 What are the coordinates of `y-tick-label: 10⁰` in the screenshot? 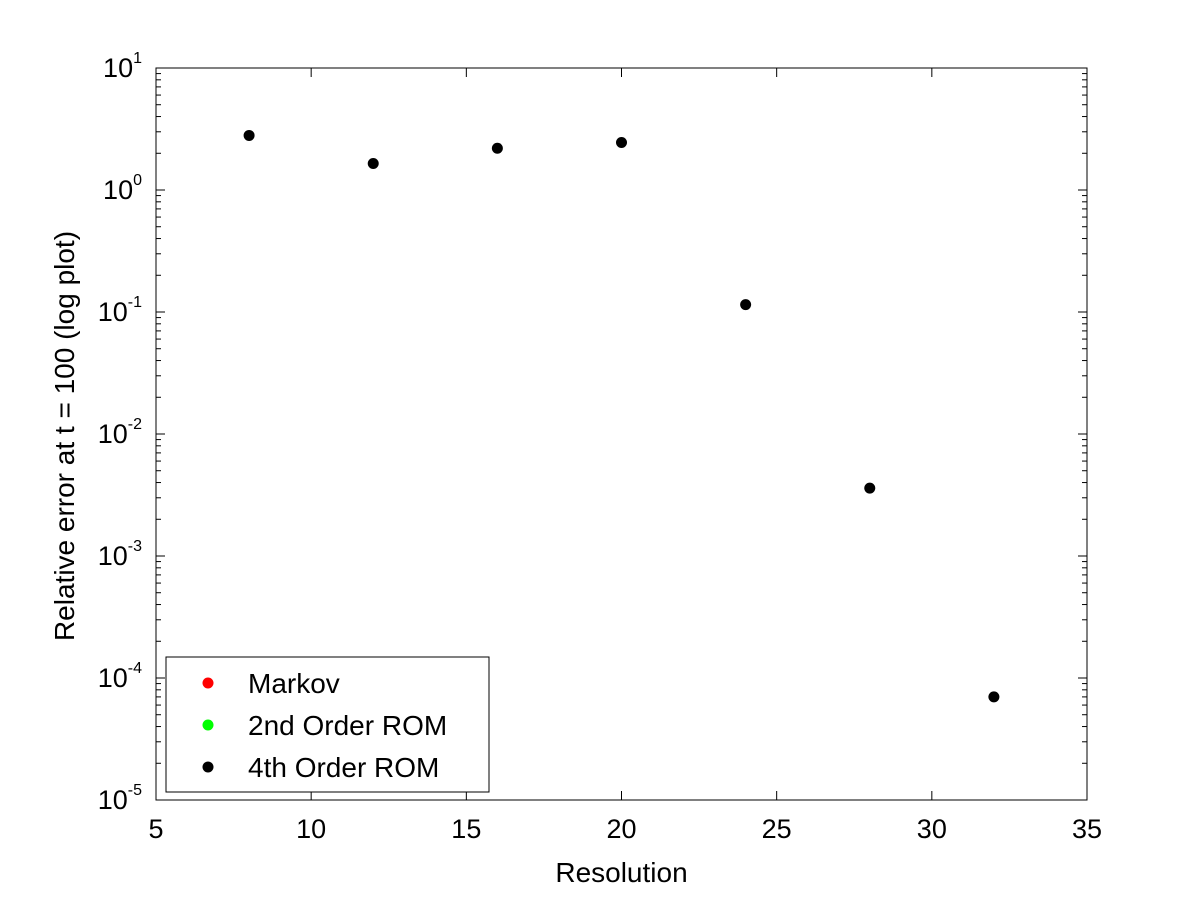 It's located at (122, 188).